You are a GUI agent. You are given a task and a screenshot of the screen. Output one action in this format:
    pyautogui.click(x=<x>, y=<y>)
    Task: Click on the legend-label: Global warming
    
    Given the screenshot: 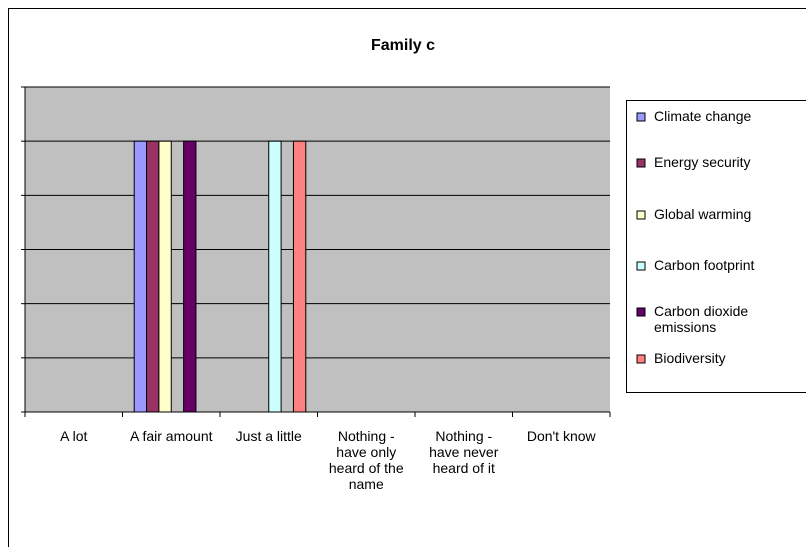 What is the action you would take?
    pyautogui.click(x=703, y=214)
    